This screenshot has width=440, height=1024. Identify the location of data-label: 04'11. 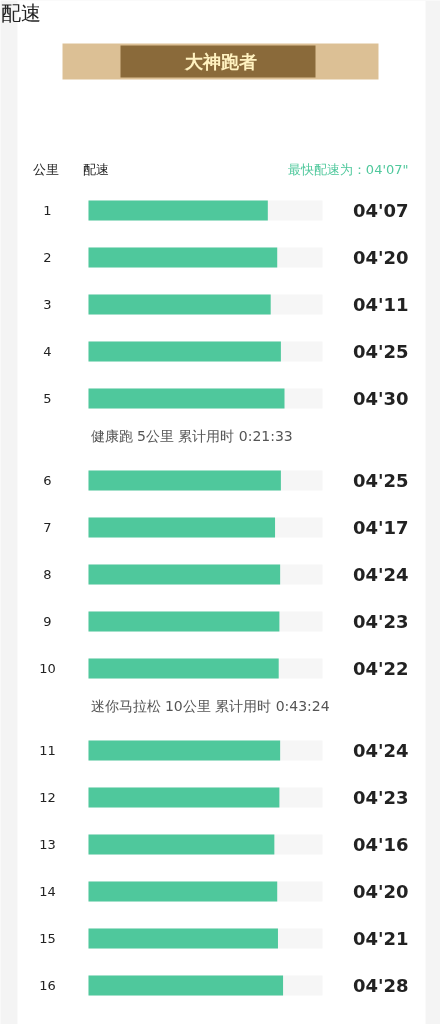
(380, 304).